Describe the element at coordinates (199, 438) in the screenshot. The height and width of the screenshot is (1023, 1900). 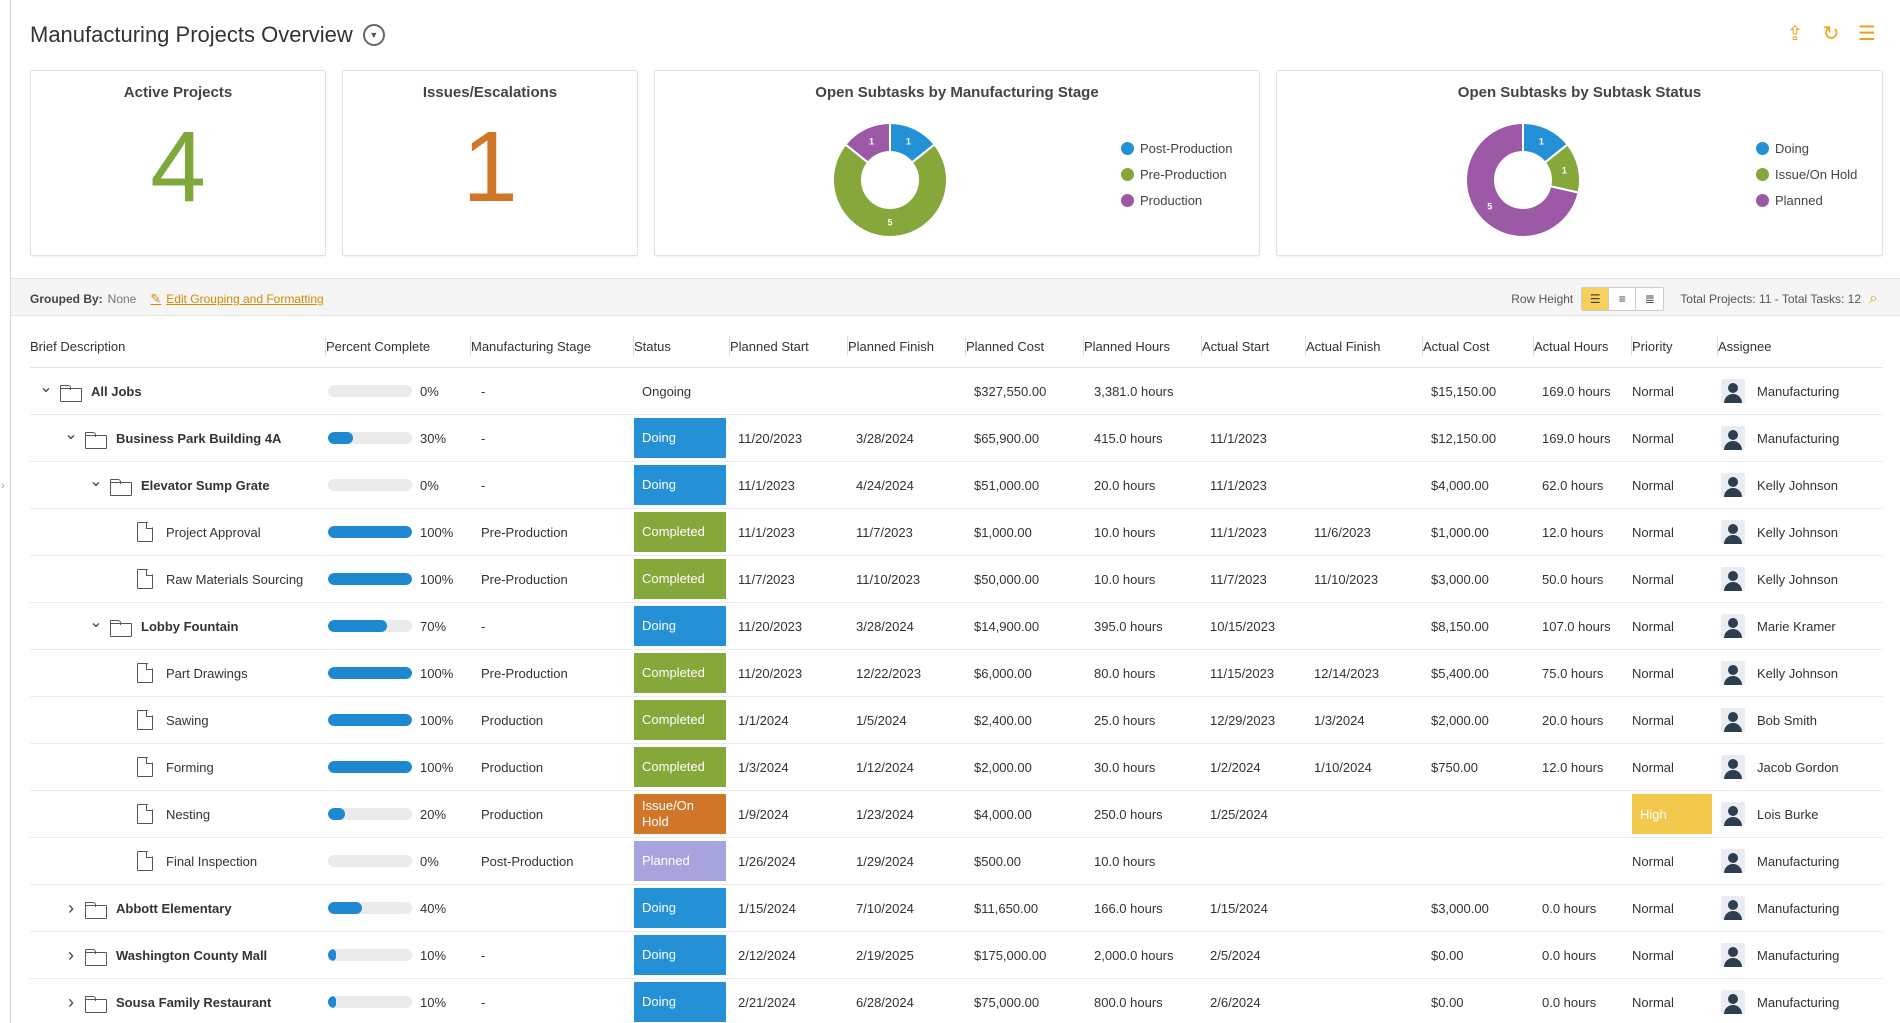
I see `task-name: Business Park Building 4A` at that location.